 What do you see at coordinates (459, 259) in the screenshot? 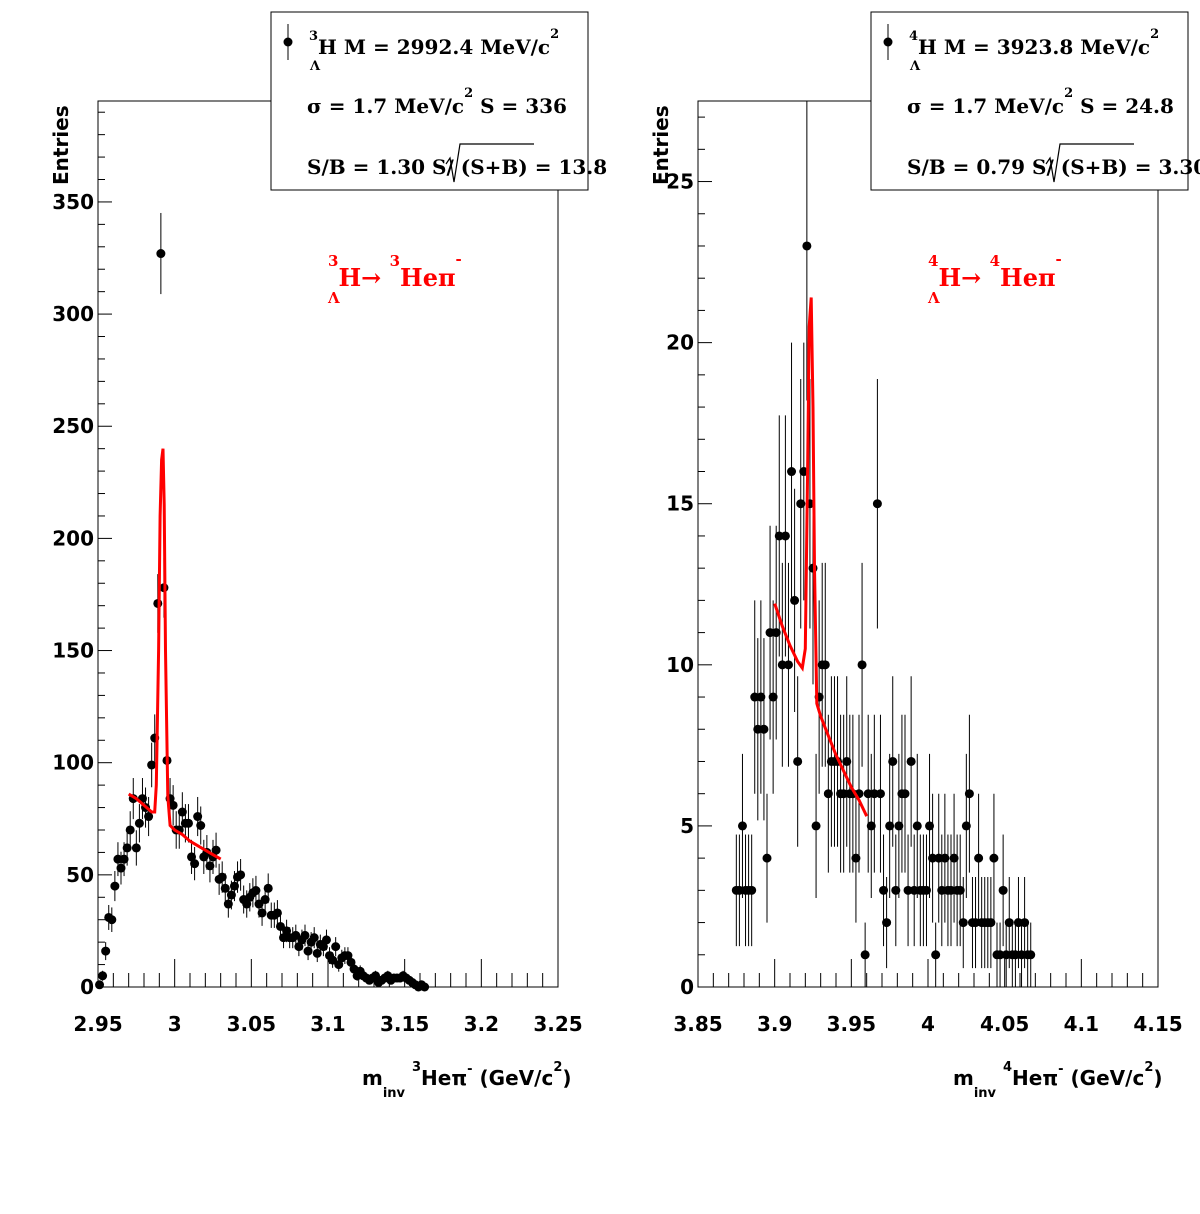
I see `ann-charge: -` at bounding box center [459, 259].